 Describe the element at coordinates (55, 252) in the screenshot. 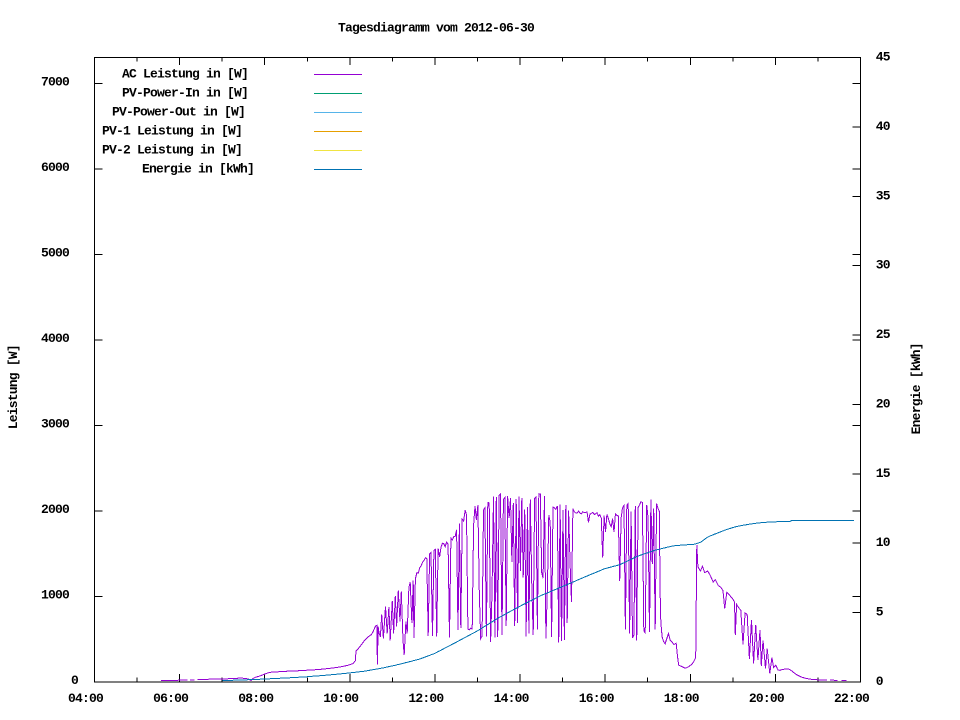

I see `svg-text: 5000` at that location.